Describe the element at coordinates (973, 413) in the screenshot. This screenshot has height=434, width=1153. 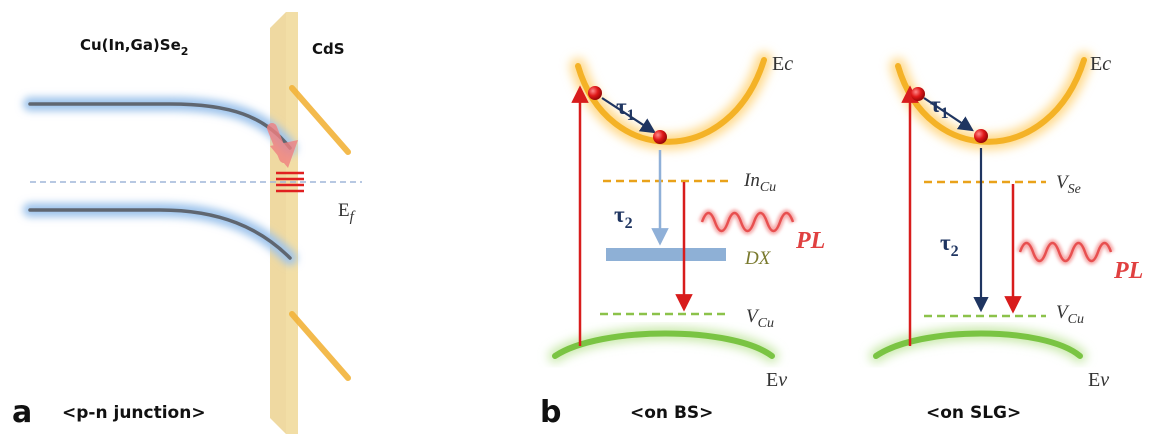
I see `diagram-caption: <on SLG>` at that location.